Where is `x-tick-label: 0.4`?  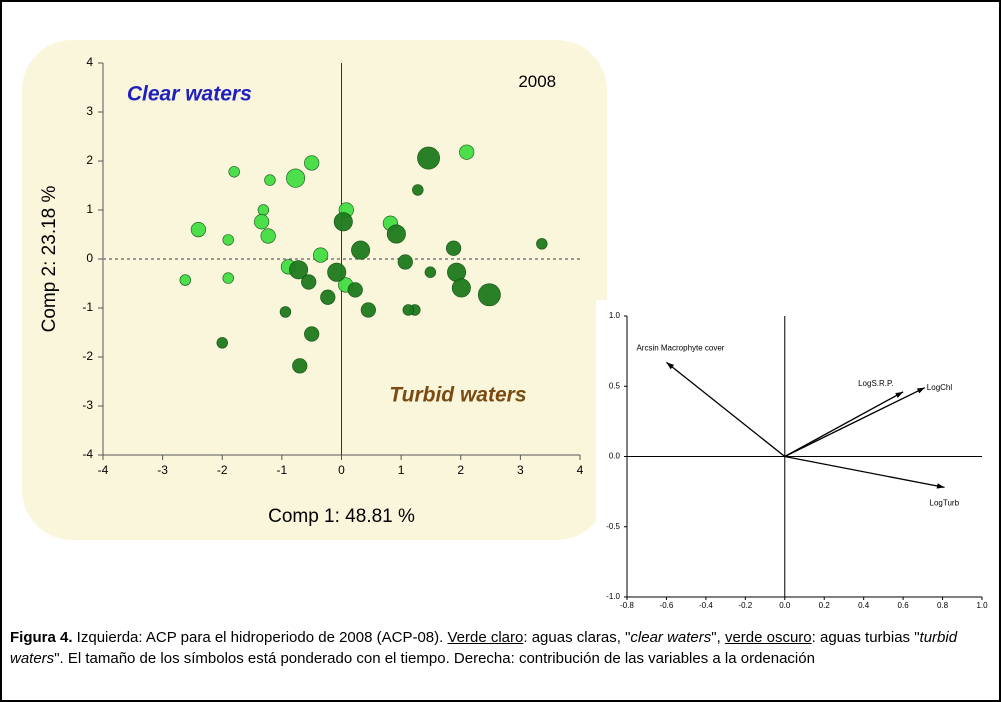
x-tick-label: 0.4 is located at coordinates (864, 605).